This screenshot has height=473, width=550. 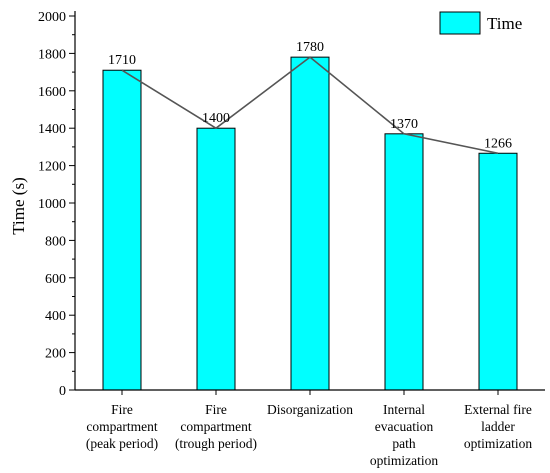 I want to click on category-label-line: evacuation, so click(x=404, y=426).